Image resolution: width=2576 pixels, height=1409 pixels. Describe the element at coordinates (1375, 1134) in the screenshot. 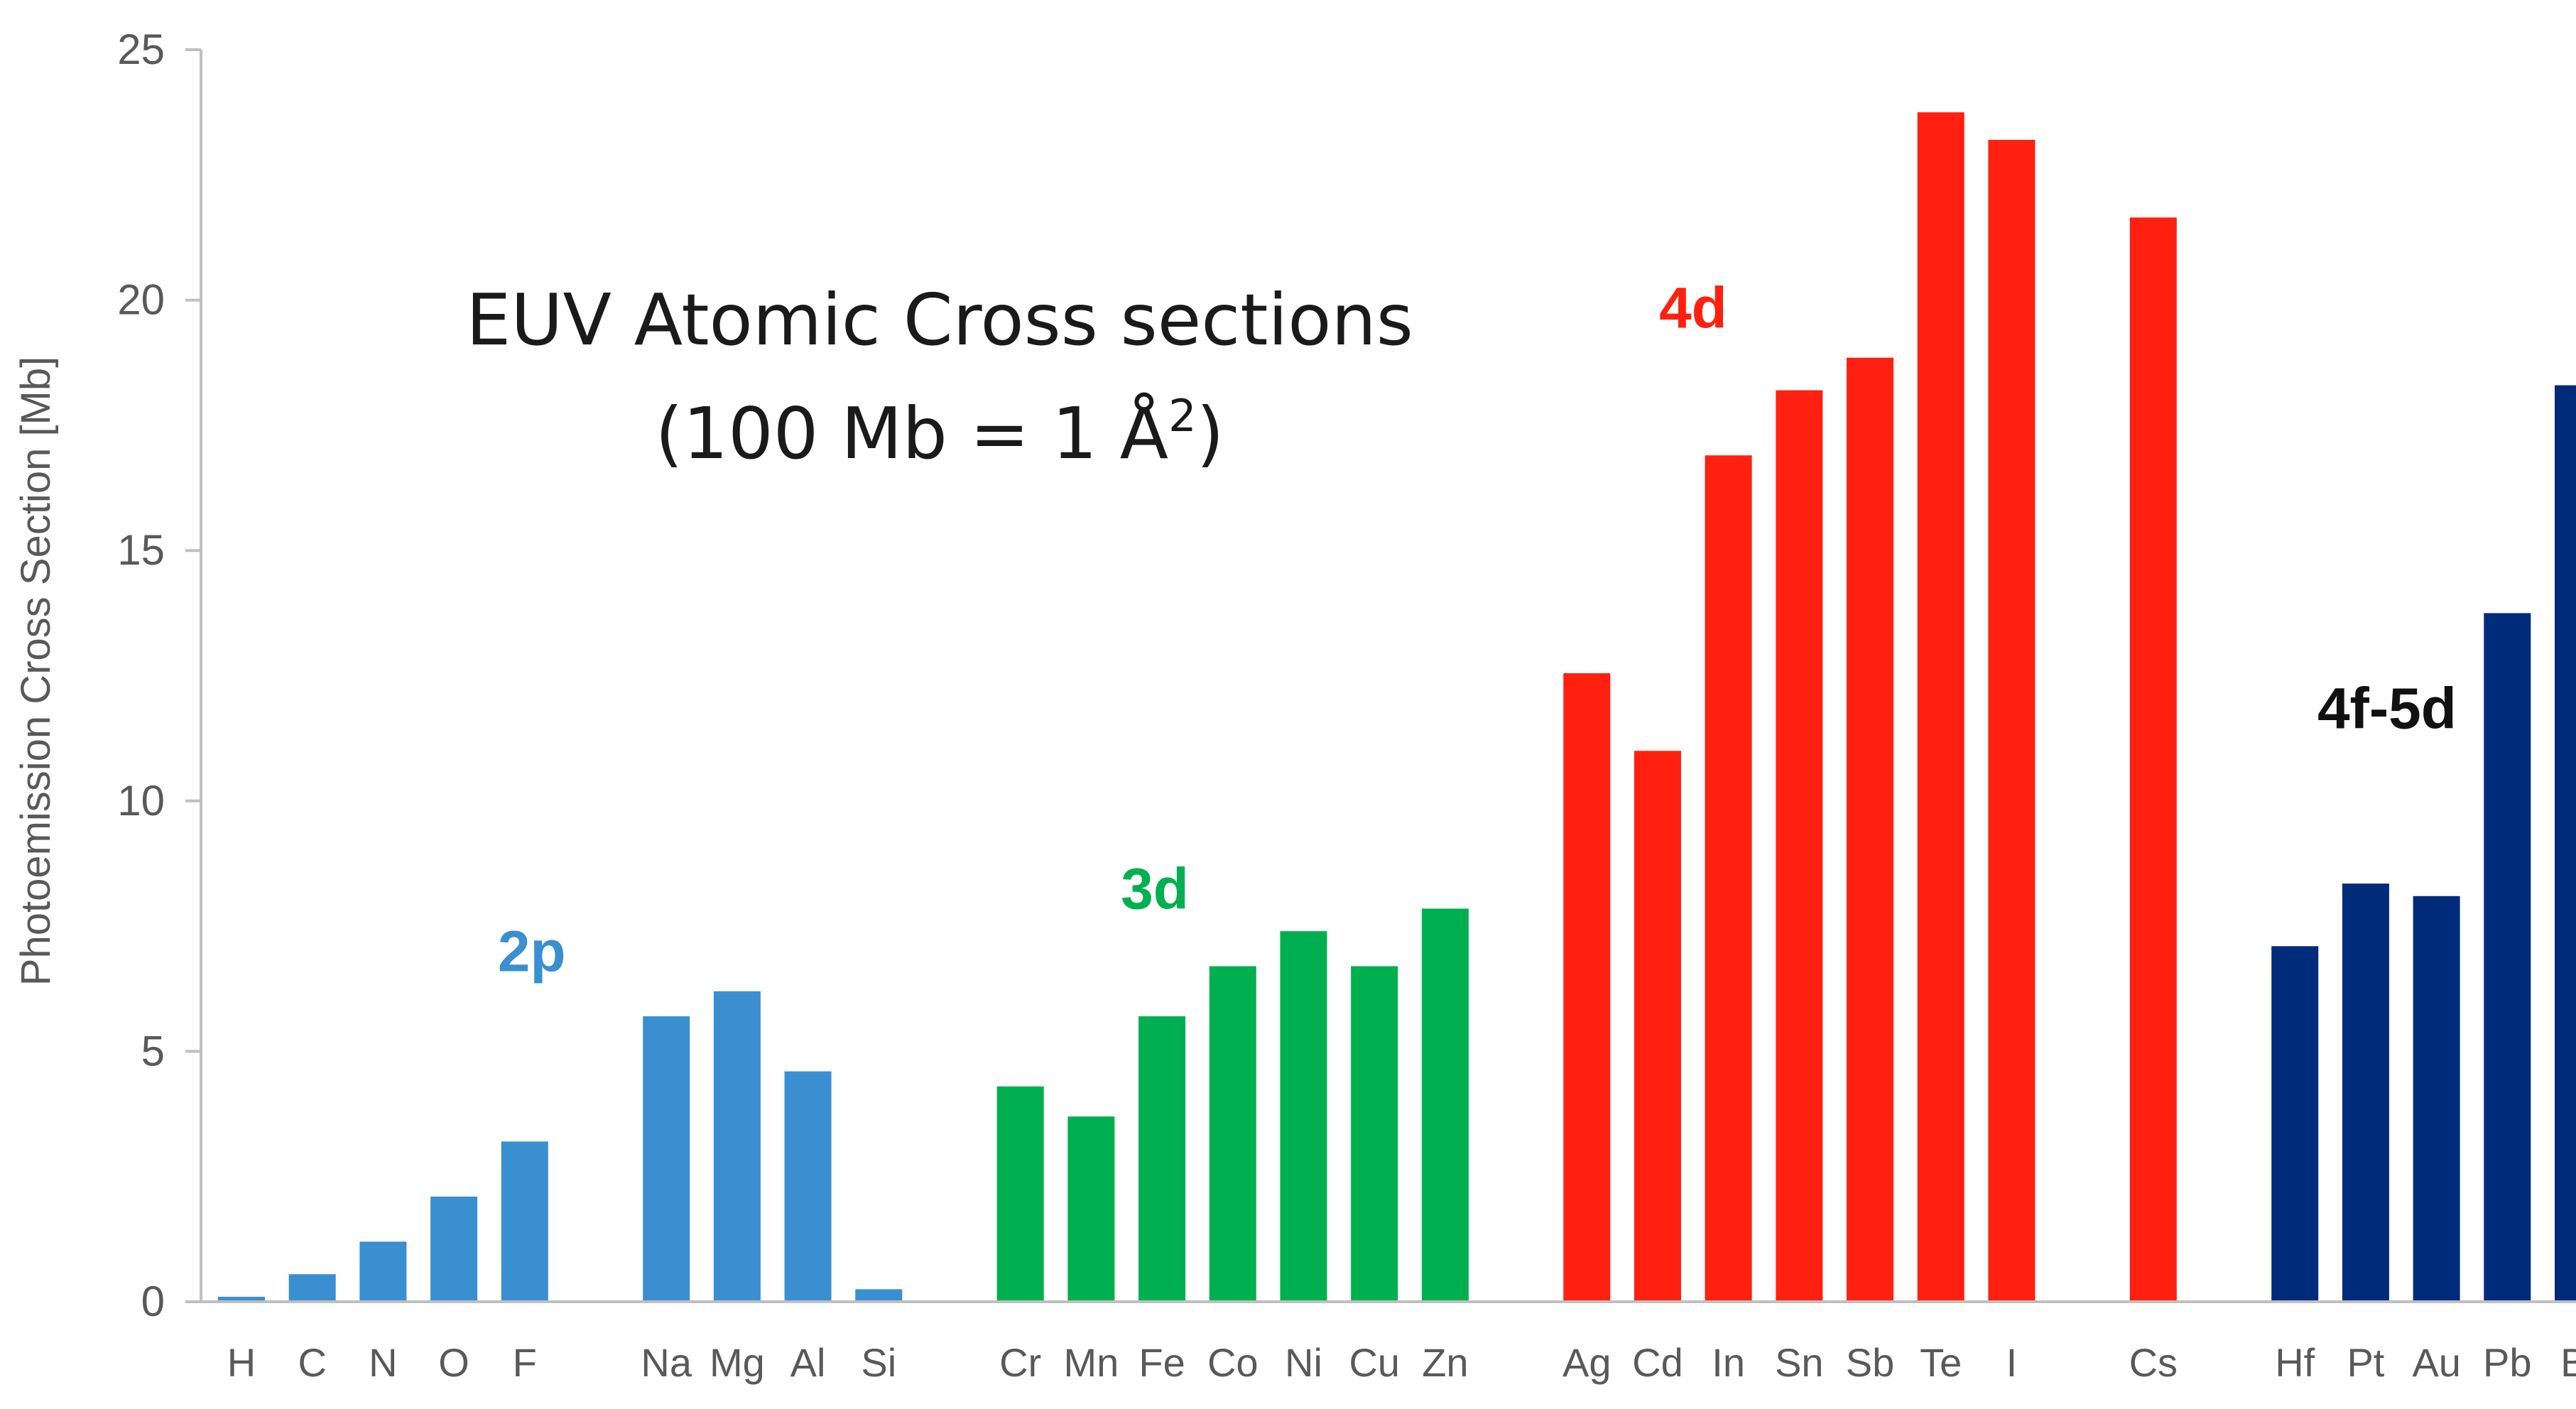

I see `bar-cu` at that location.